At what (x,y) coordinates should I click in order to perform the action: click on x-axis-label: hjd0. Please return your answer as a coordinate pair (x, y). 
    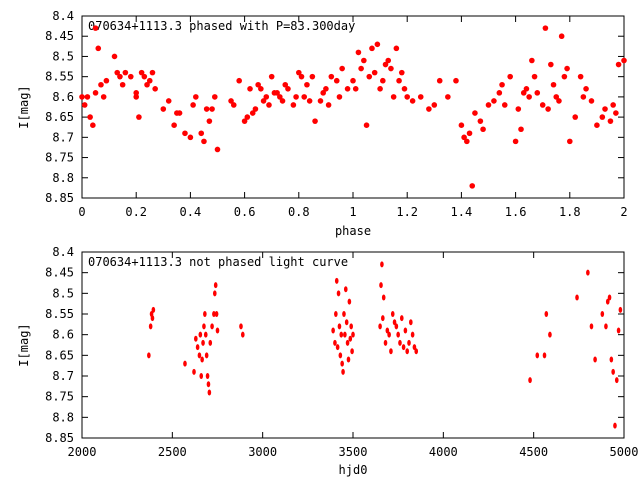
    Looking at the image, I should click on (353, 470).